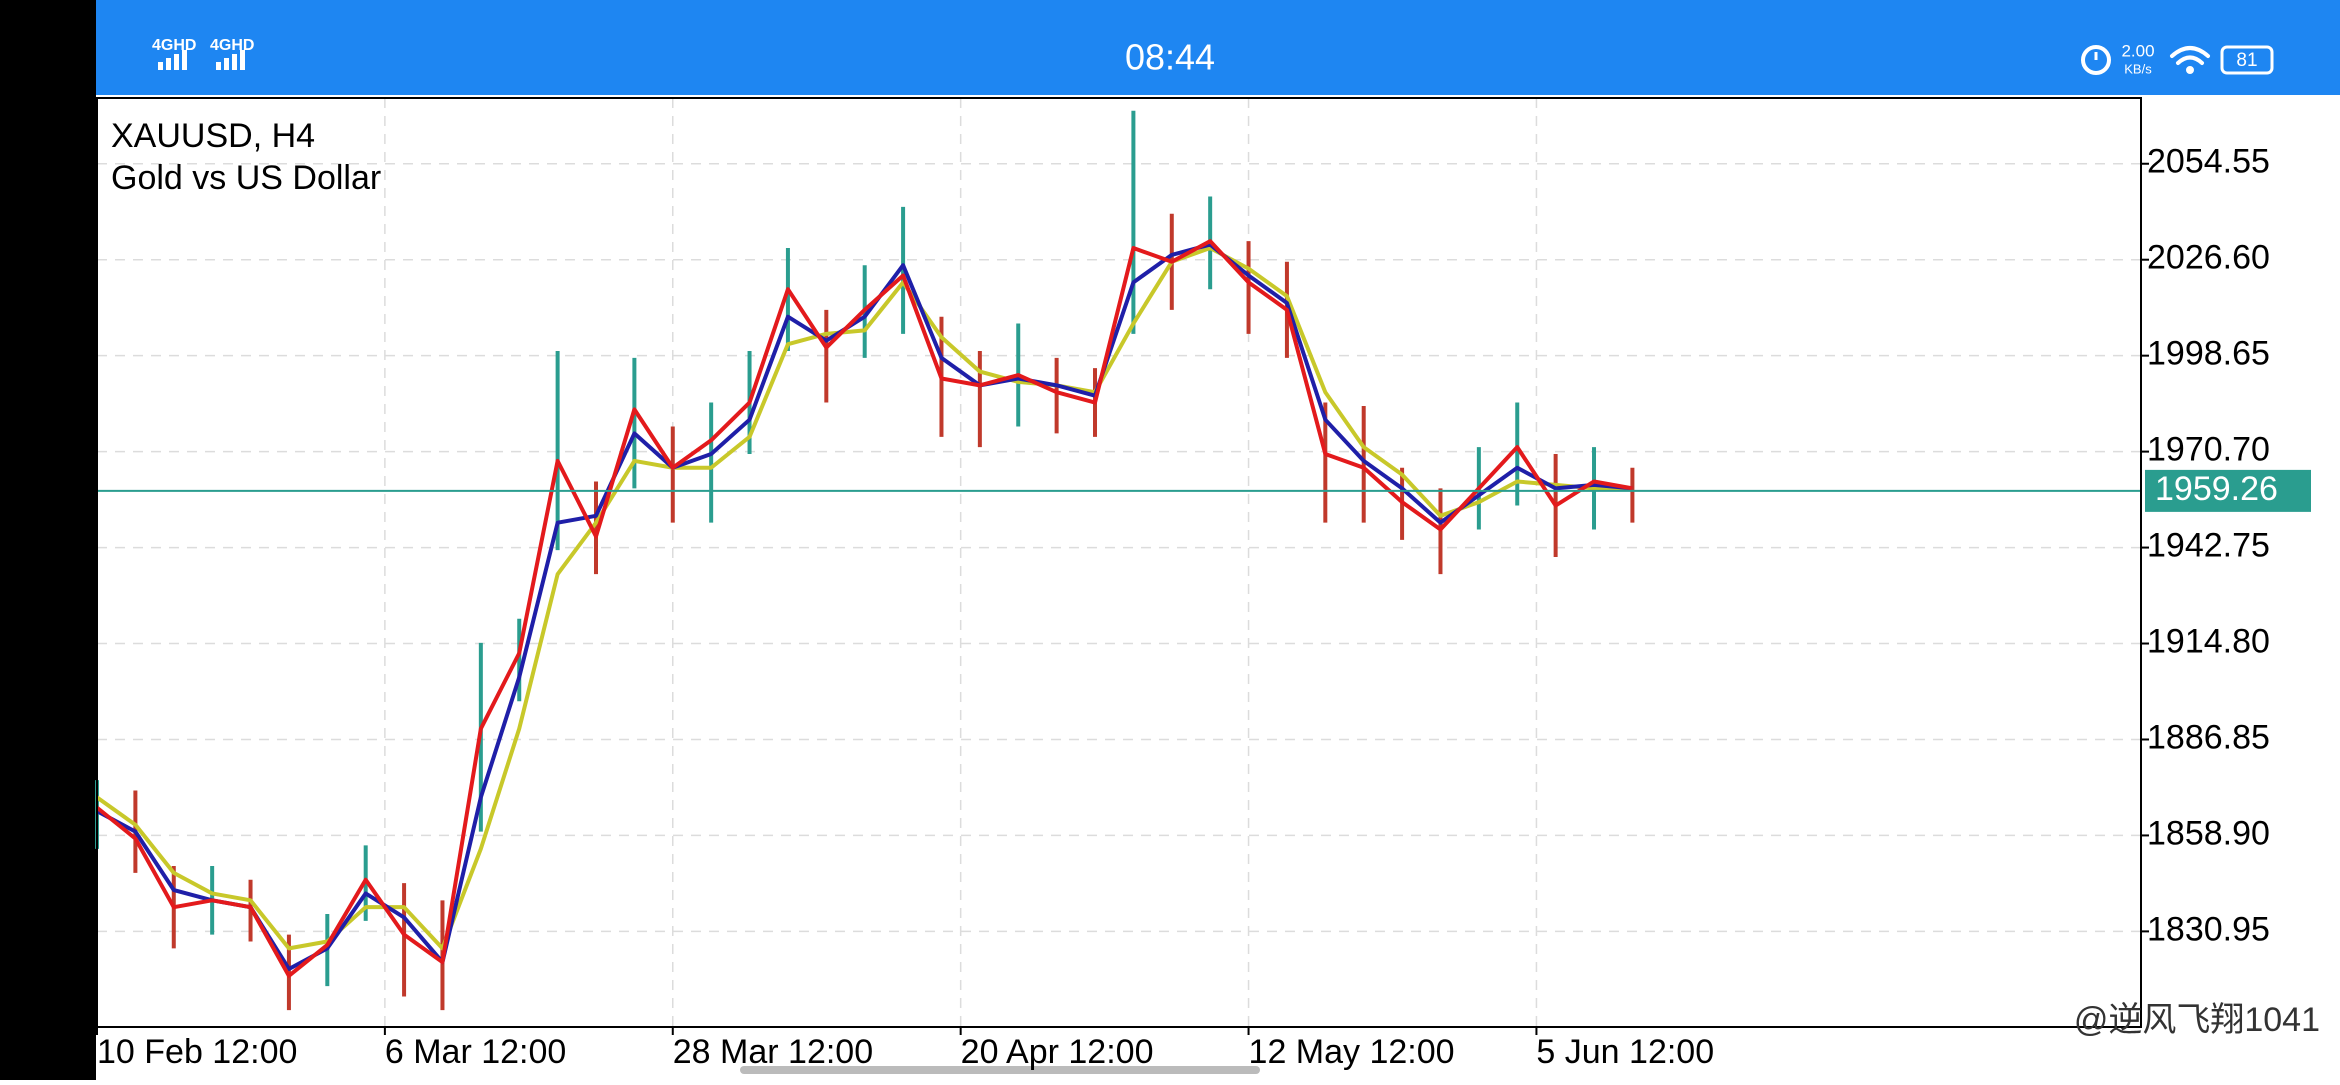 The width and height of the screenshot is (2340, 1085). I want to click on x-tick-label: 6 Mar 12:00, so click(475, 1052).